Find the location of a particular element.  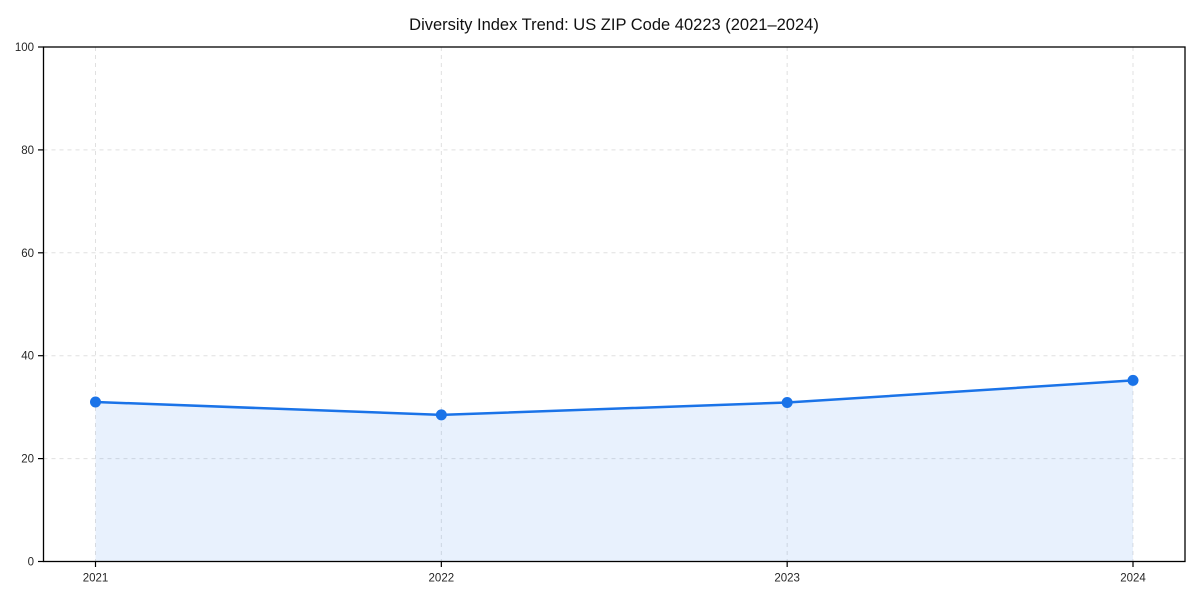

y-tick-label: 0 is located at coordinates (31, 563).